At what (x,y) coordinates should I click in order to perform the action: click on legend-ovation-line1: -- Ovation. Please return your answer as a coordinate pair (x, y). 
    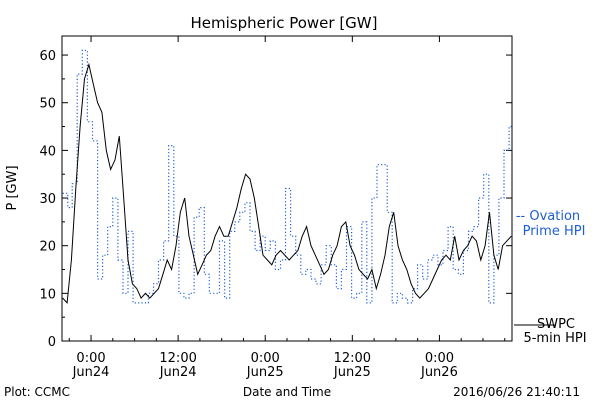
    Looking at the image, I should click on (548, 216).